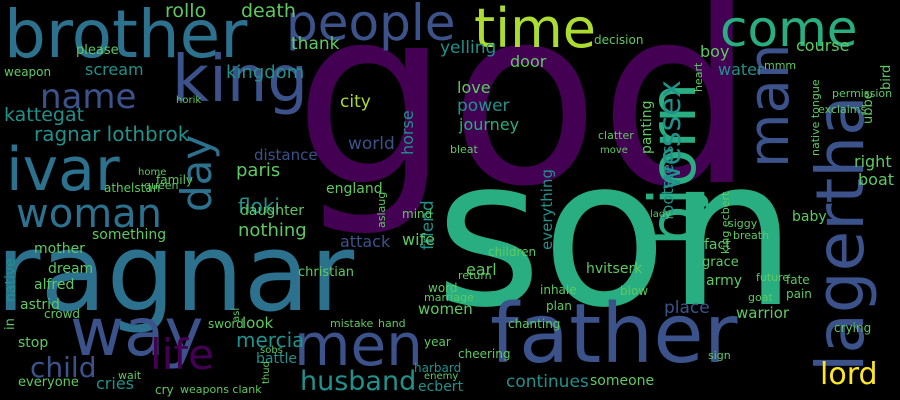 The height and width of the screenshot is (400, 900). What do you see at coordinates (799, 294) in the screenshot?
I see `word: pain` at bounding box center [799, 294].